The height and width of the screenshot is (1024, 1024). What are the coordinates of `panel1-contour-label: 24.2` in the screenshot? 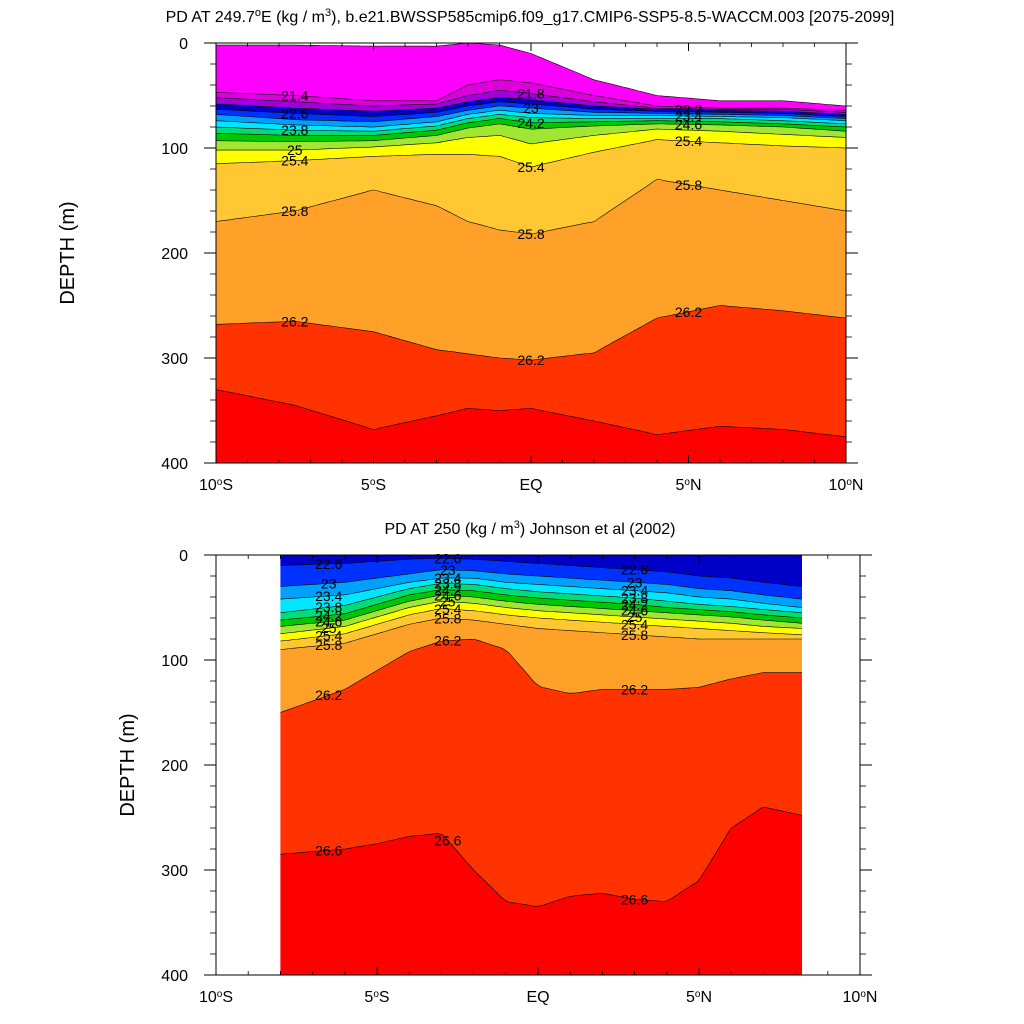 It's located at (530, 123).